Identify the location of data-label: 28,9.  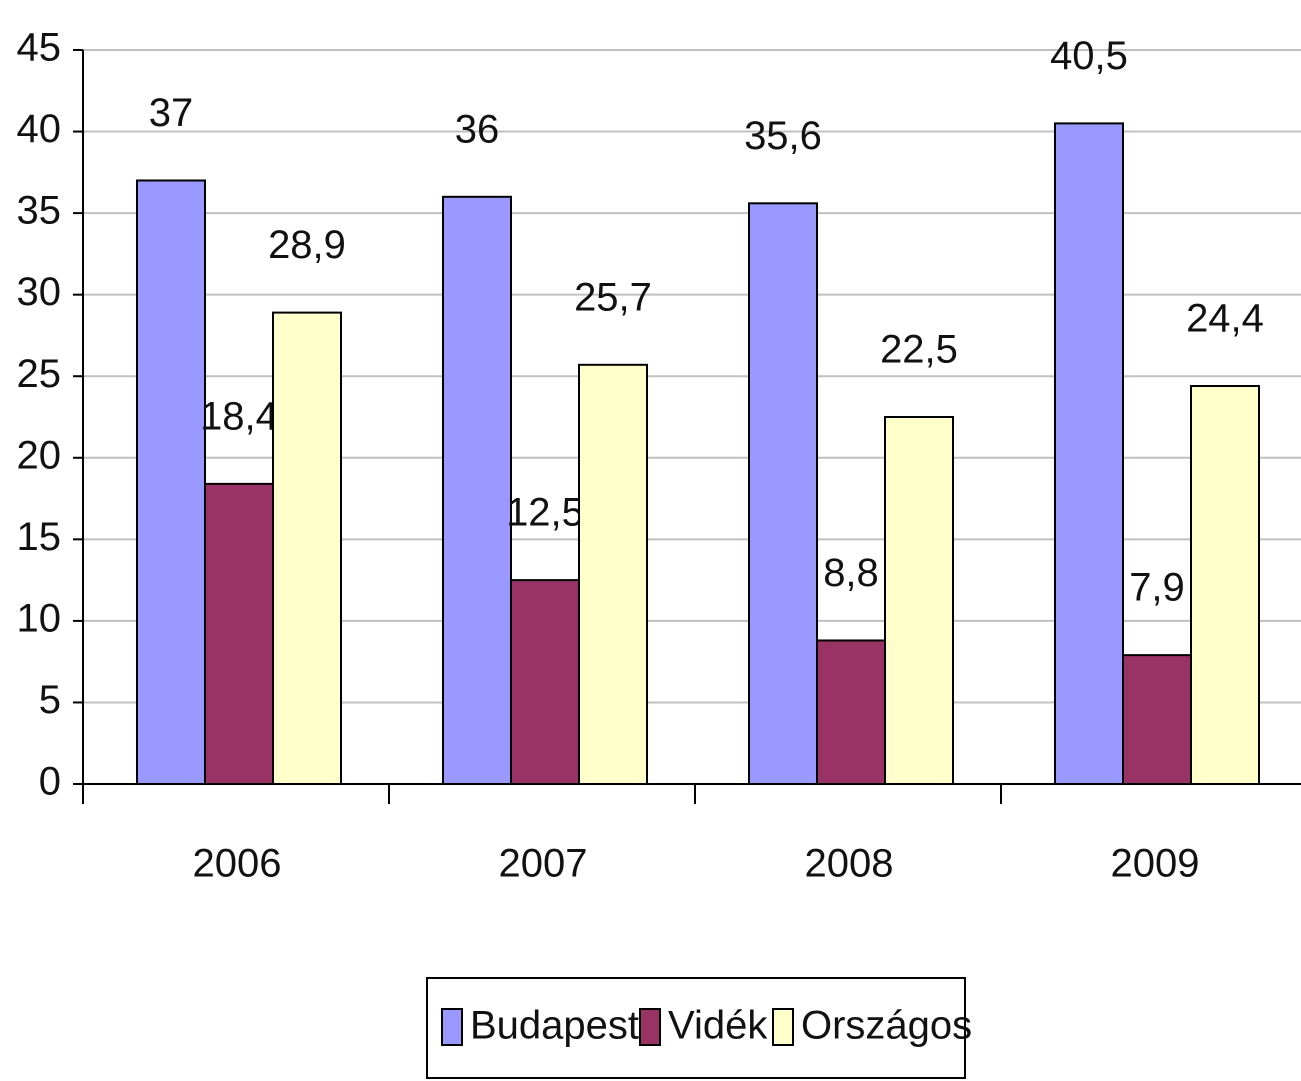
(307, 245).